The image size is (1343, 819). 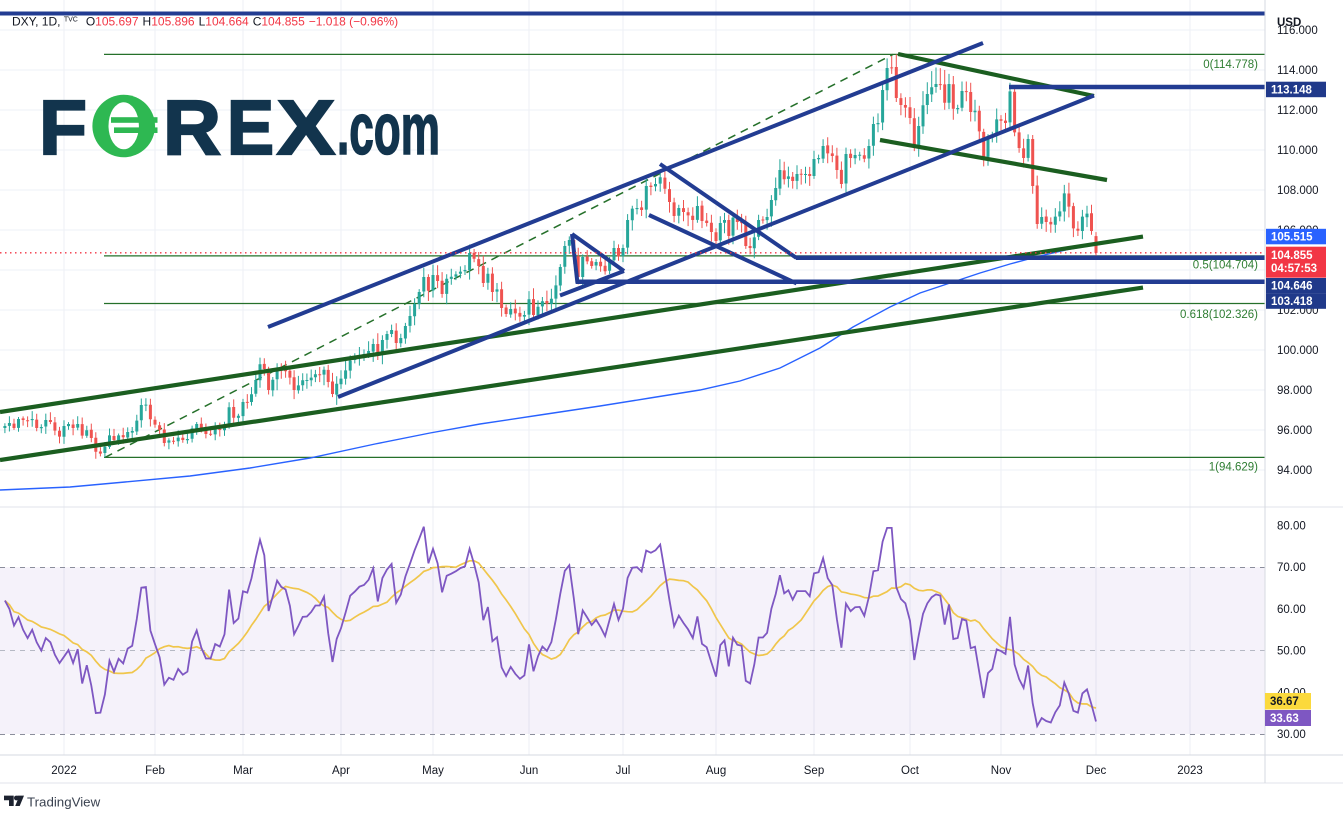 What do you see at coordinates (1292, 90) in the screenshot?
I see `svg-text: 113.148` at bounding box center [1292, 90].